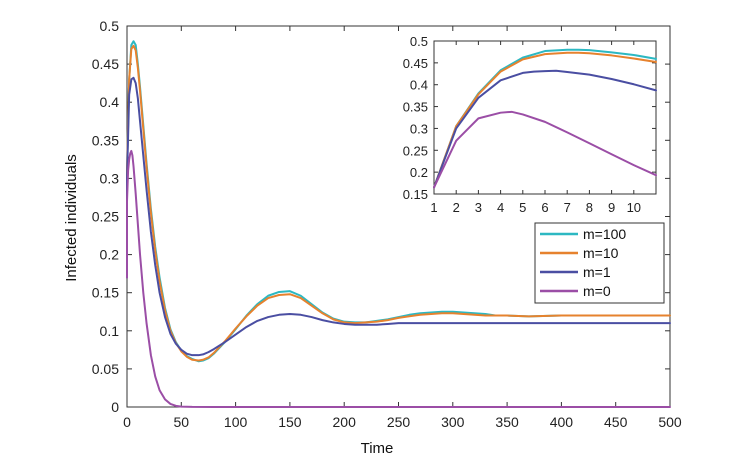  Describe the element at coordinates (415, 150) in the screenshot. I see `inset-y-tick-label: 0.25` at that location.